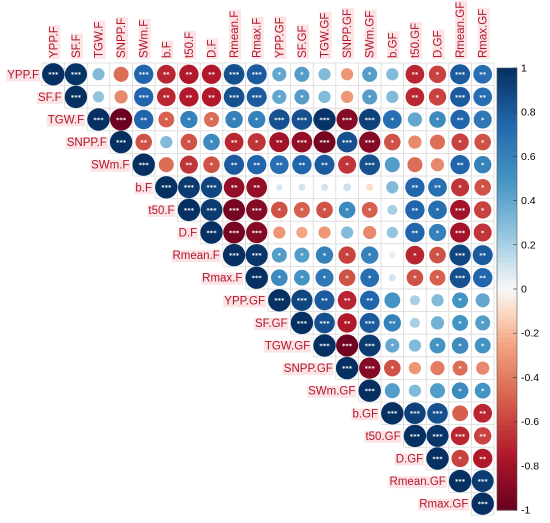 This screenshot has width=550, height=523. What do you see at coordinates (189, 210) in the screenshot?
I see `corr-circle-t50.F-t50.F` at bounding box center [189, 210].